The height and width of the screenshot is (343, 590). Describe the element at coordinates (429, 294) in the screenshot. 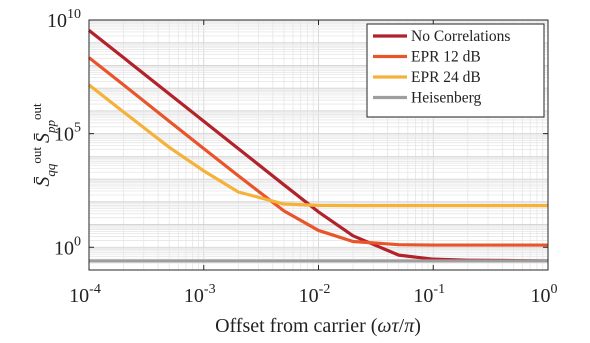

I see `x-tick-label: 10⁻¹` at that location.